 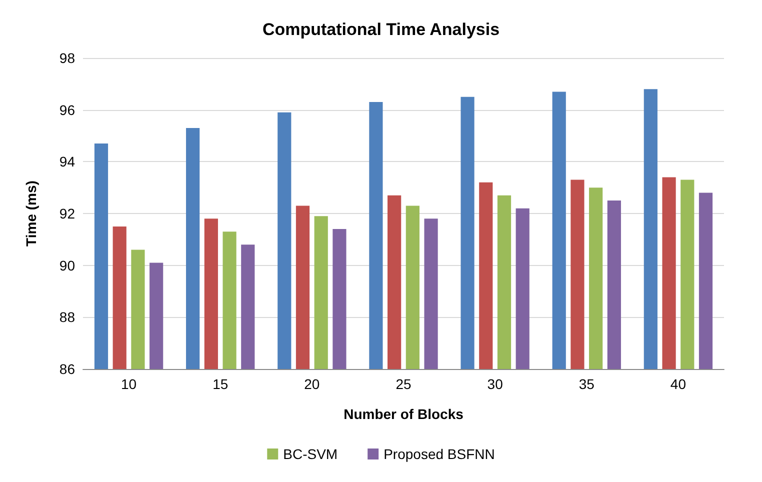 What do you see at coordinates (404, 414) in the screenshot?
I see `x-axis-title: Number of Blocks` at bounding box center [404, 414].